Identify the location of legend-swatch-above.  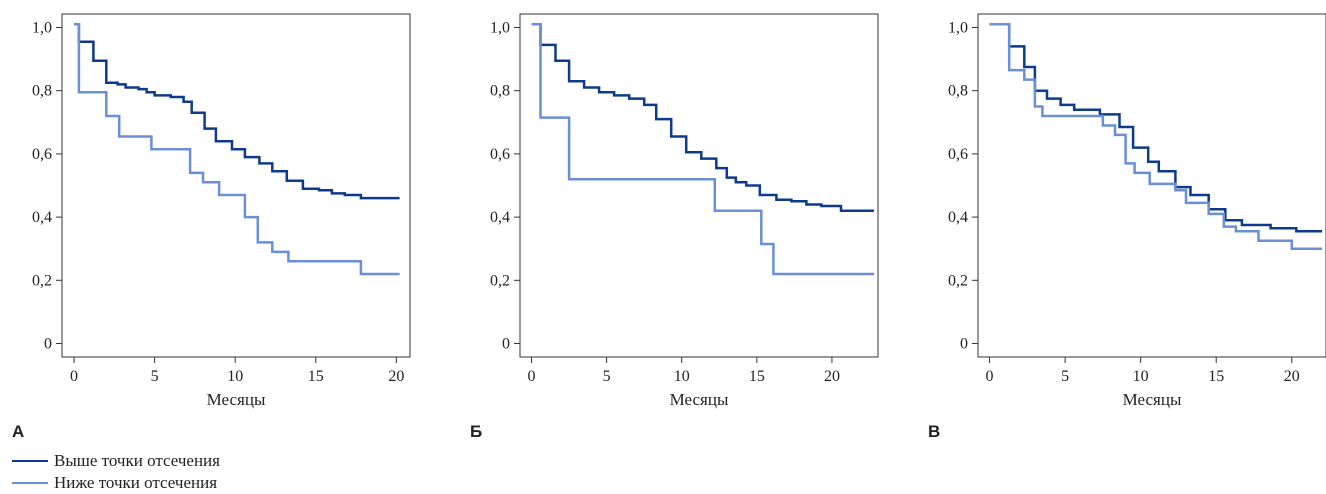
(30, 461).